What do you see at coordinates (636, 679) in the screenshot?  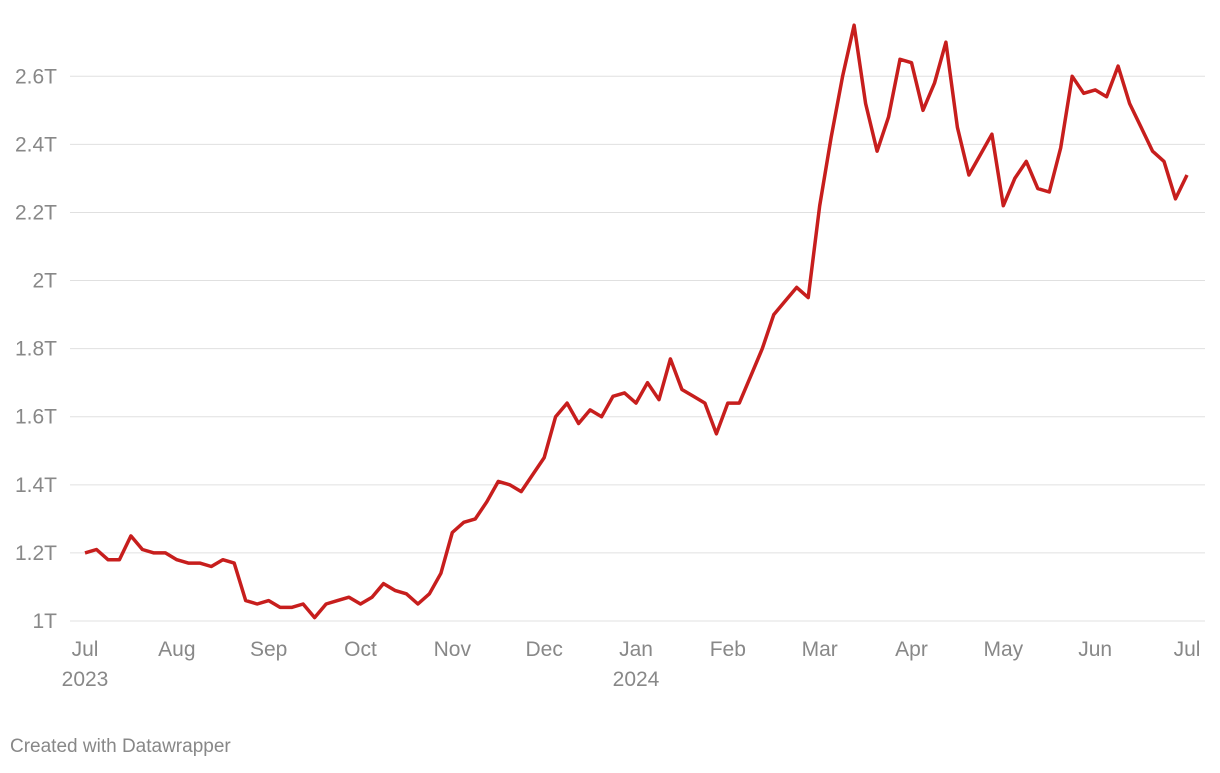 I see `x-tick-year: 2024` at bounding box center [636, 679].